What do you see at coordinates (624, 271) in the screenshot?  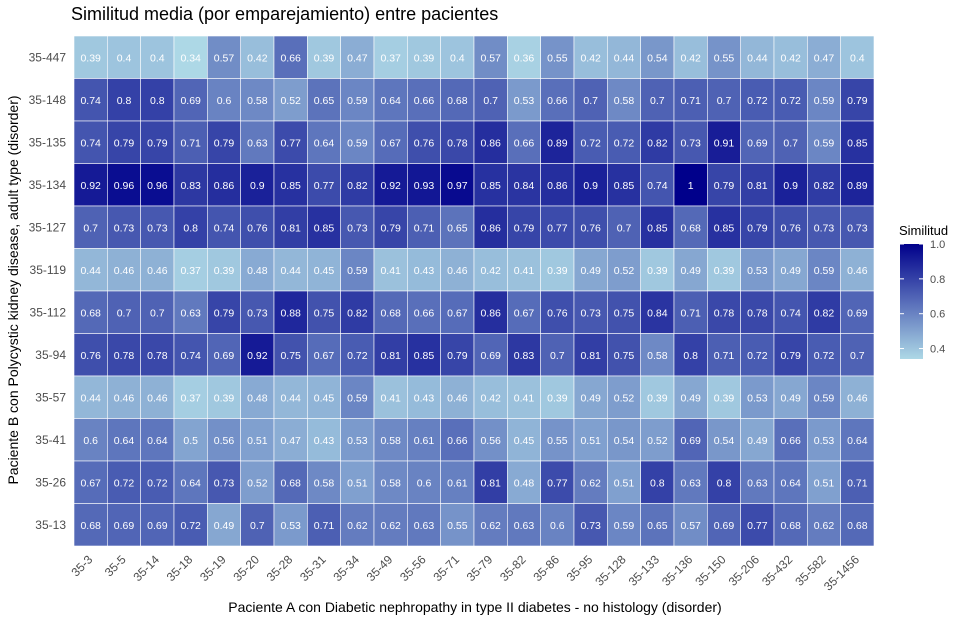 I see `cell-value-label: 0.52` at bounding box center [624, 271].